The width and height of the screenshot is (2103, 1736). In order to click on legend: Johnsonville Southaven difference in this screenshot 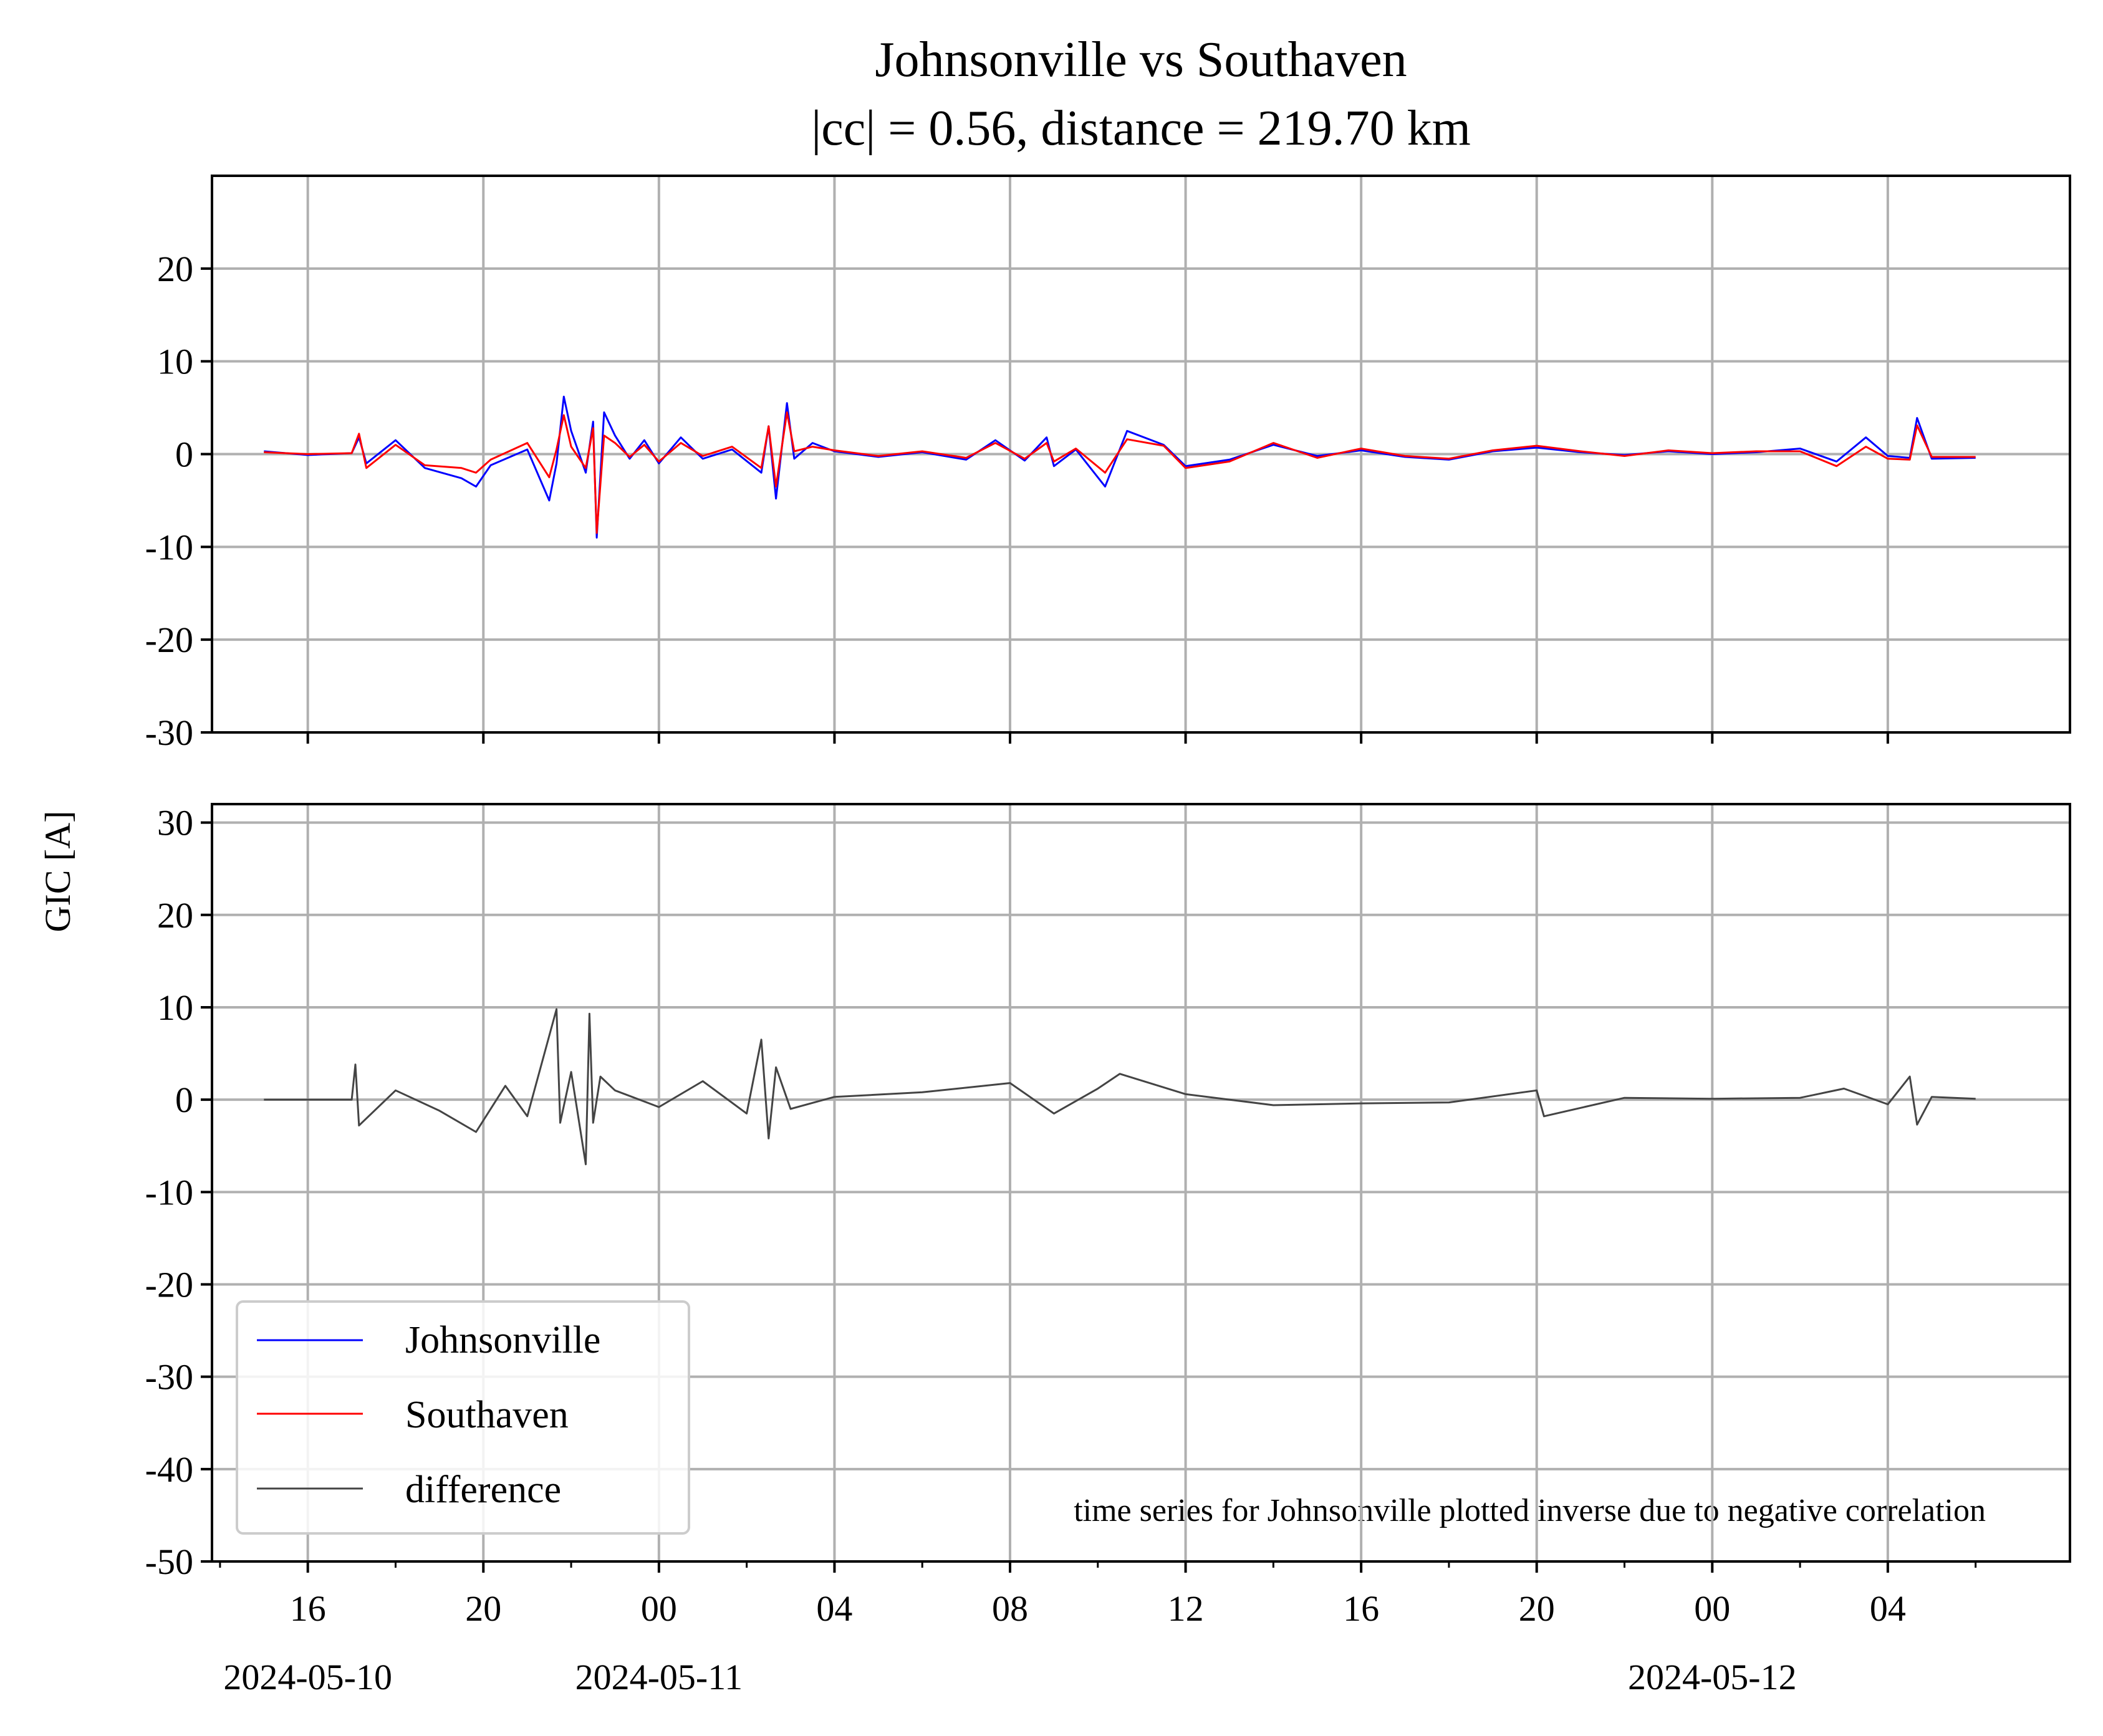, I will do `click(463, 1417)`.